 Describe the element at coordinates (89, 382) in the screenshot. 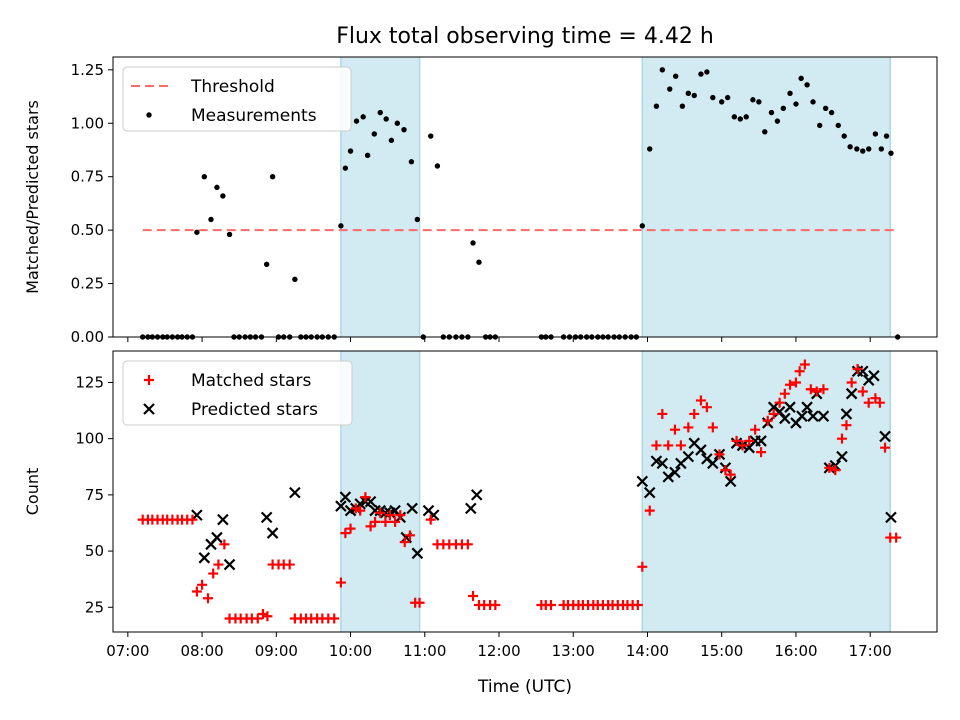

I see `y-tick-label: 125` at that location.